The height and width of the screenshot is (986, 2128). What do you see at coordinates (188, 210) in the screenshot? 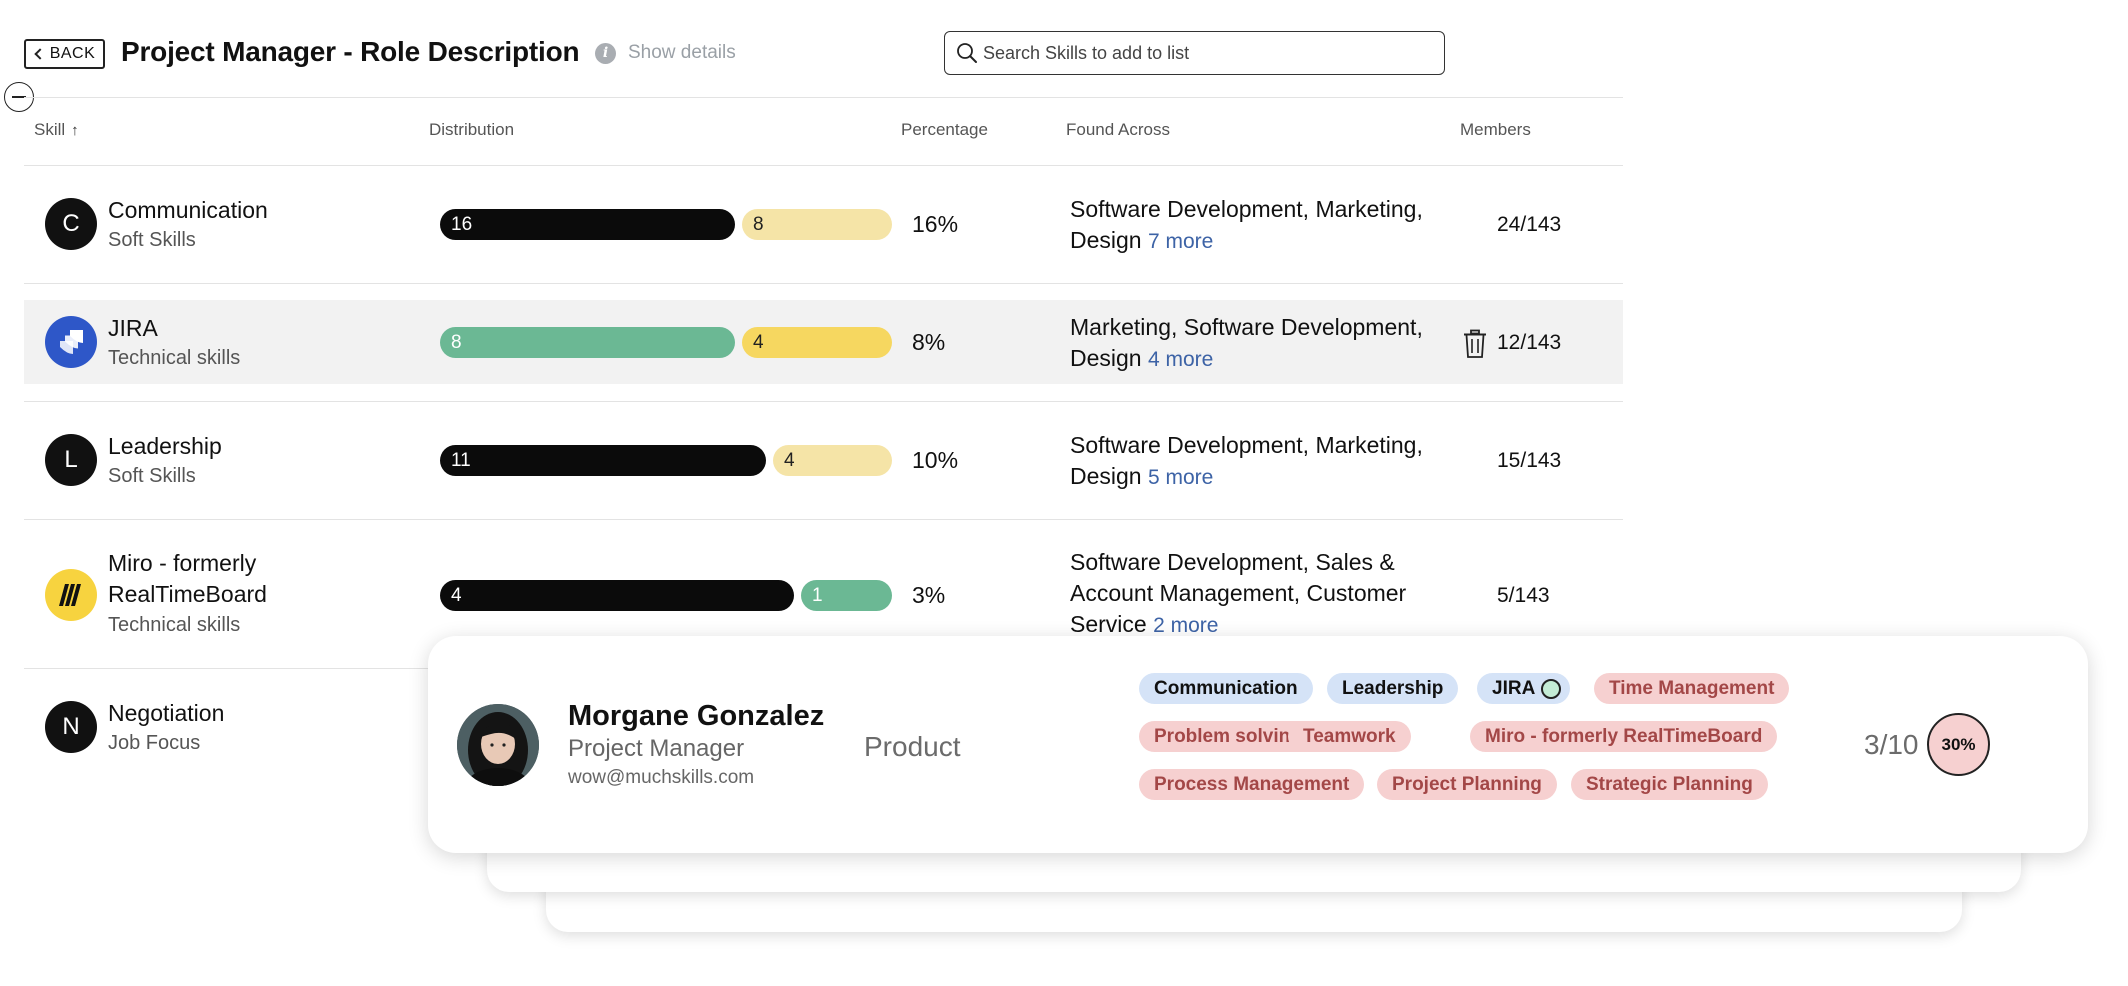
I see `skill-name: Communication` at bounding box center [188, 210].